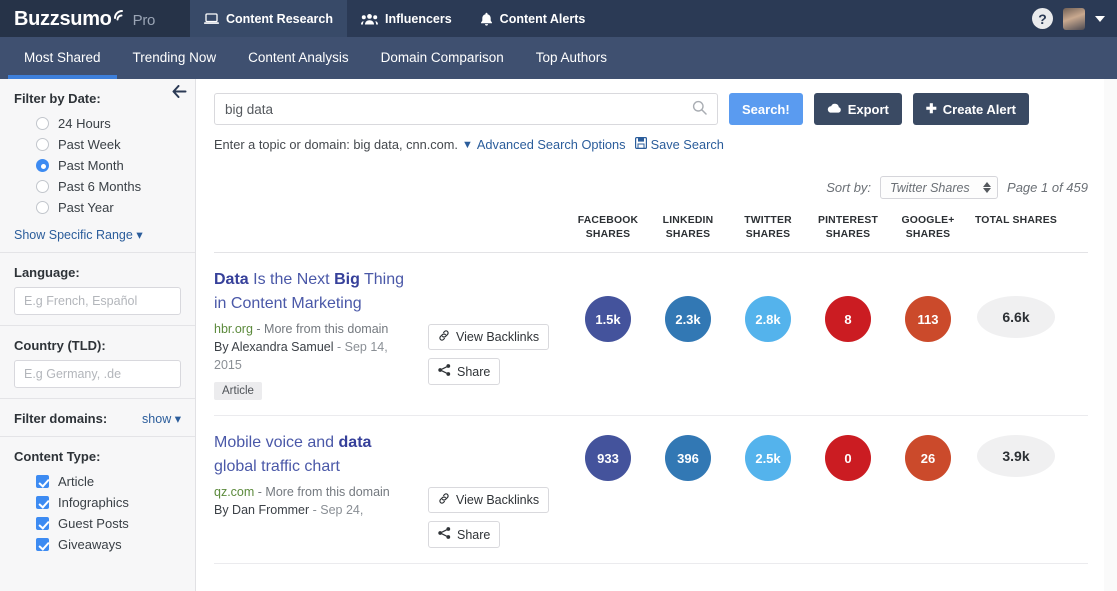  What do you see at coordinates (1016, 228) in the screenshot?
I see `column-header-total-shares: TOTAL SHARES` at bounding box center [1016, 228].